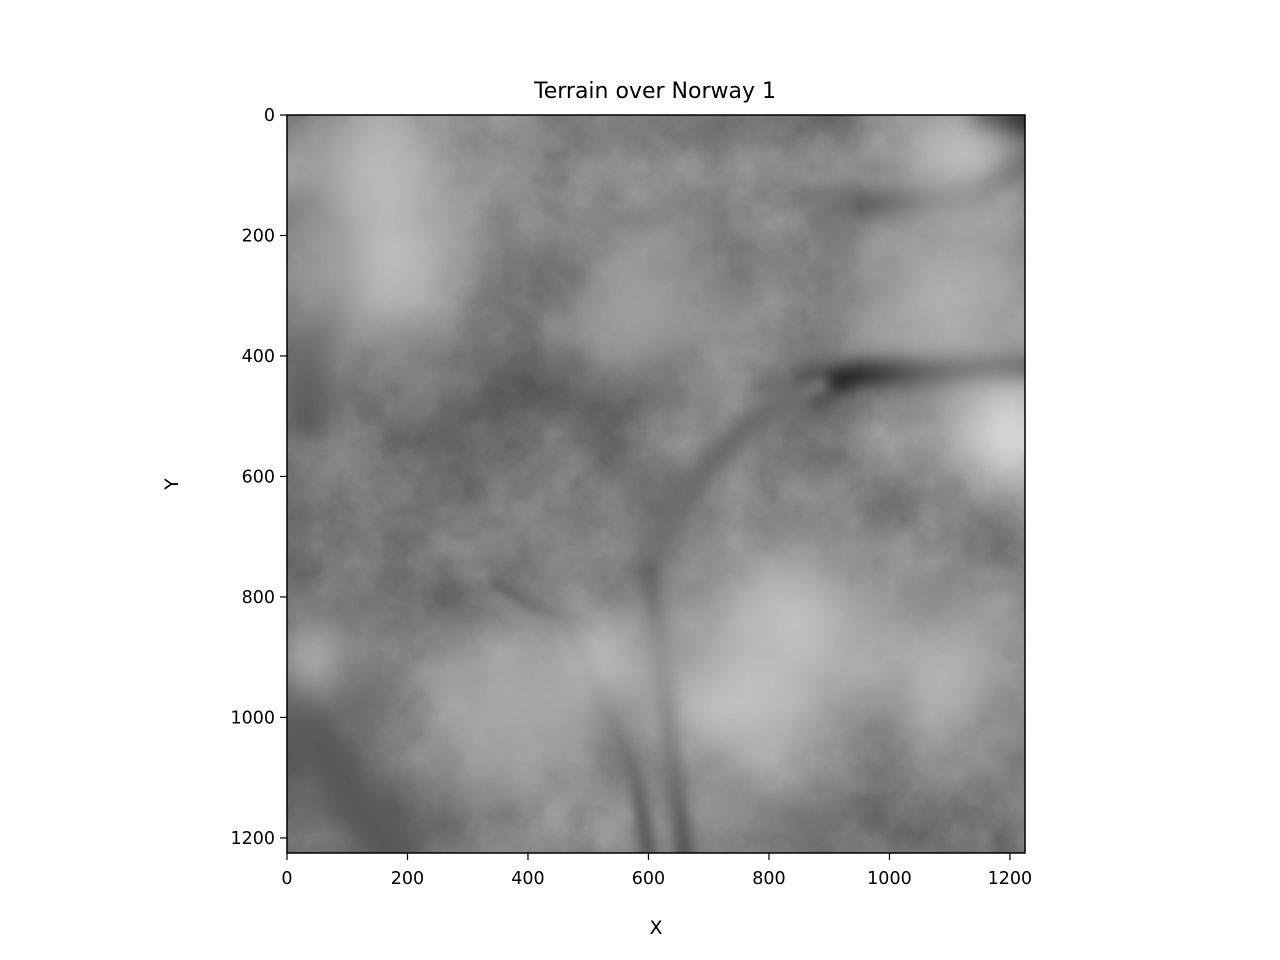 The image size is (1280, 960). What do you see at coordinates (527, 879) in the screenshot?
I see `x-tick-label: 400` at bounding box center [527, 879].